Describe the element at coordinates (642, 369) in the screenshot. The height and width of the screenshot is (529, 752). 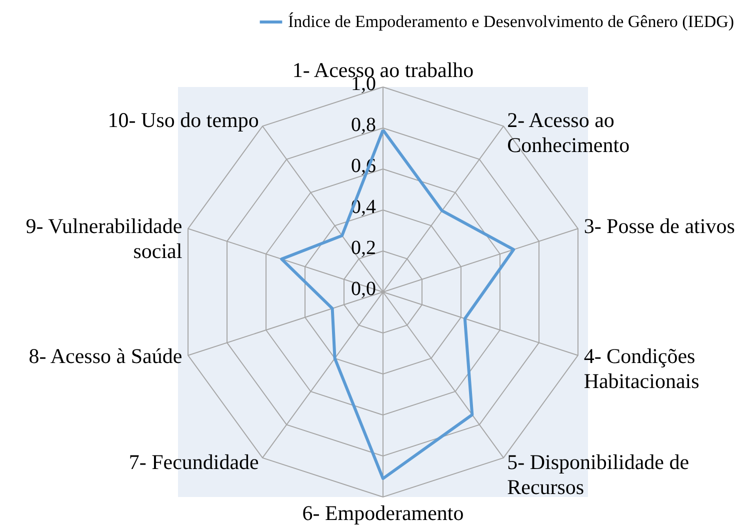
I see `spoke-label: 4- Condições Habitacionais` at that location.